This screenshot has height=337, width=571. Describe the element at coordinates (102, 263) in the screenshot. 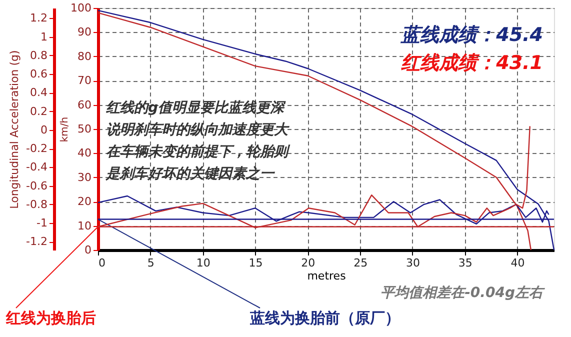

I see `x-tick-label: 0` at that location.